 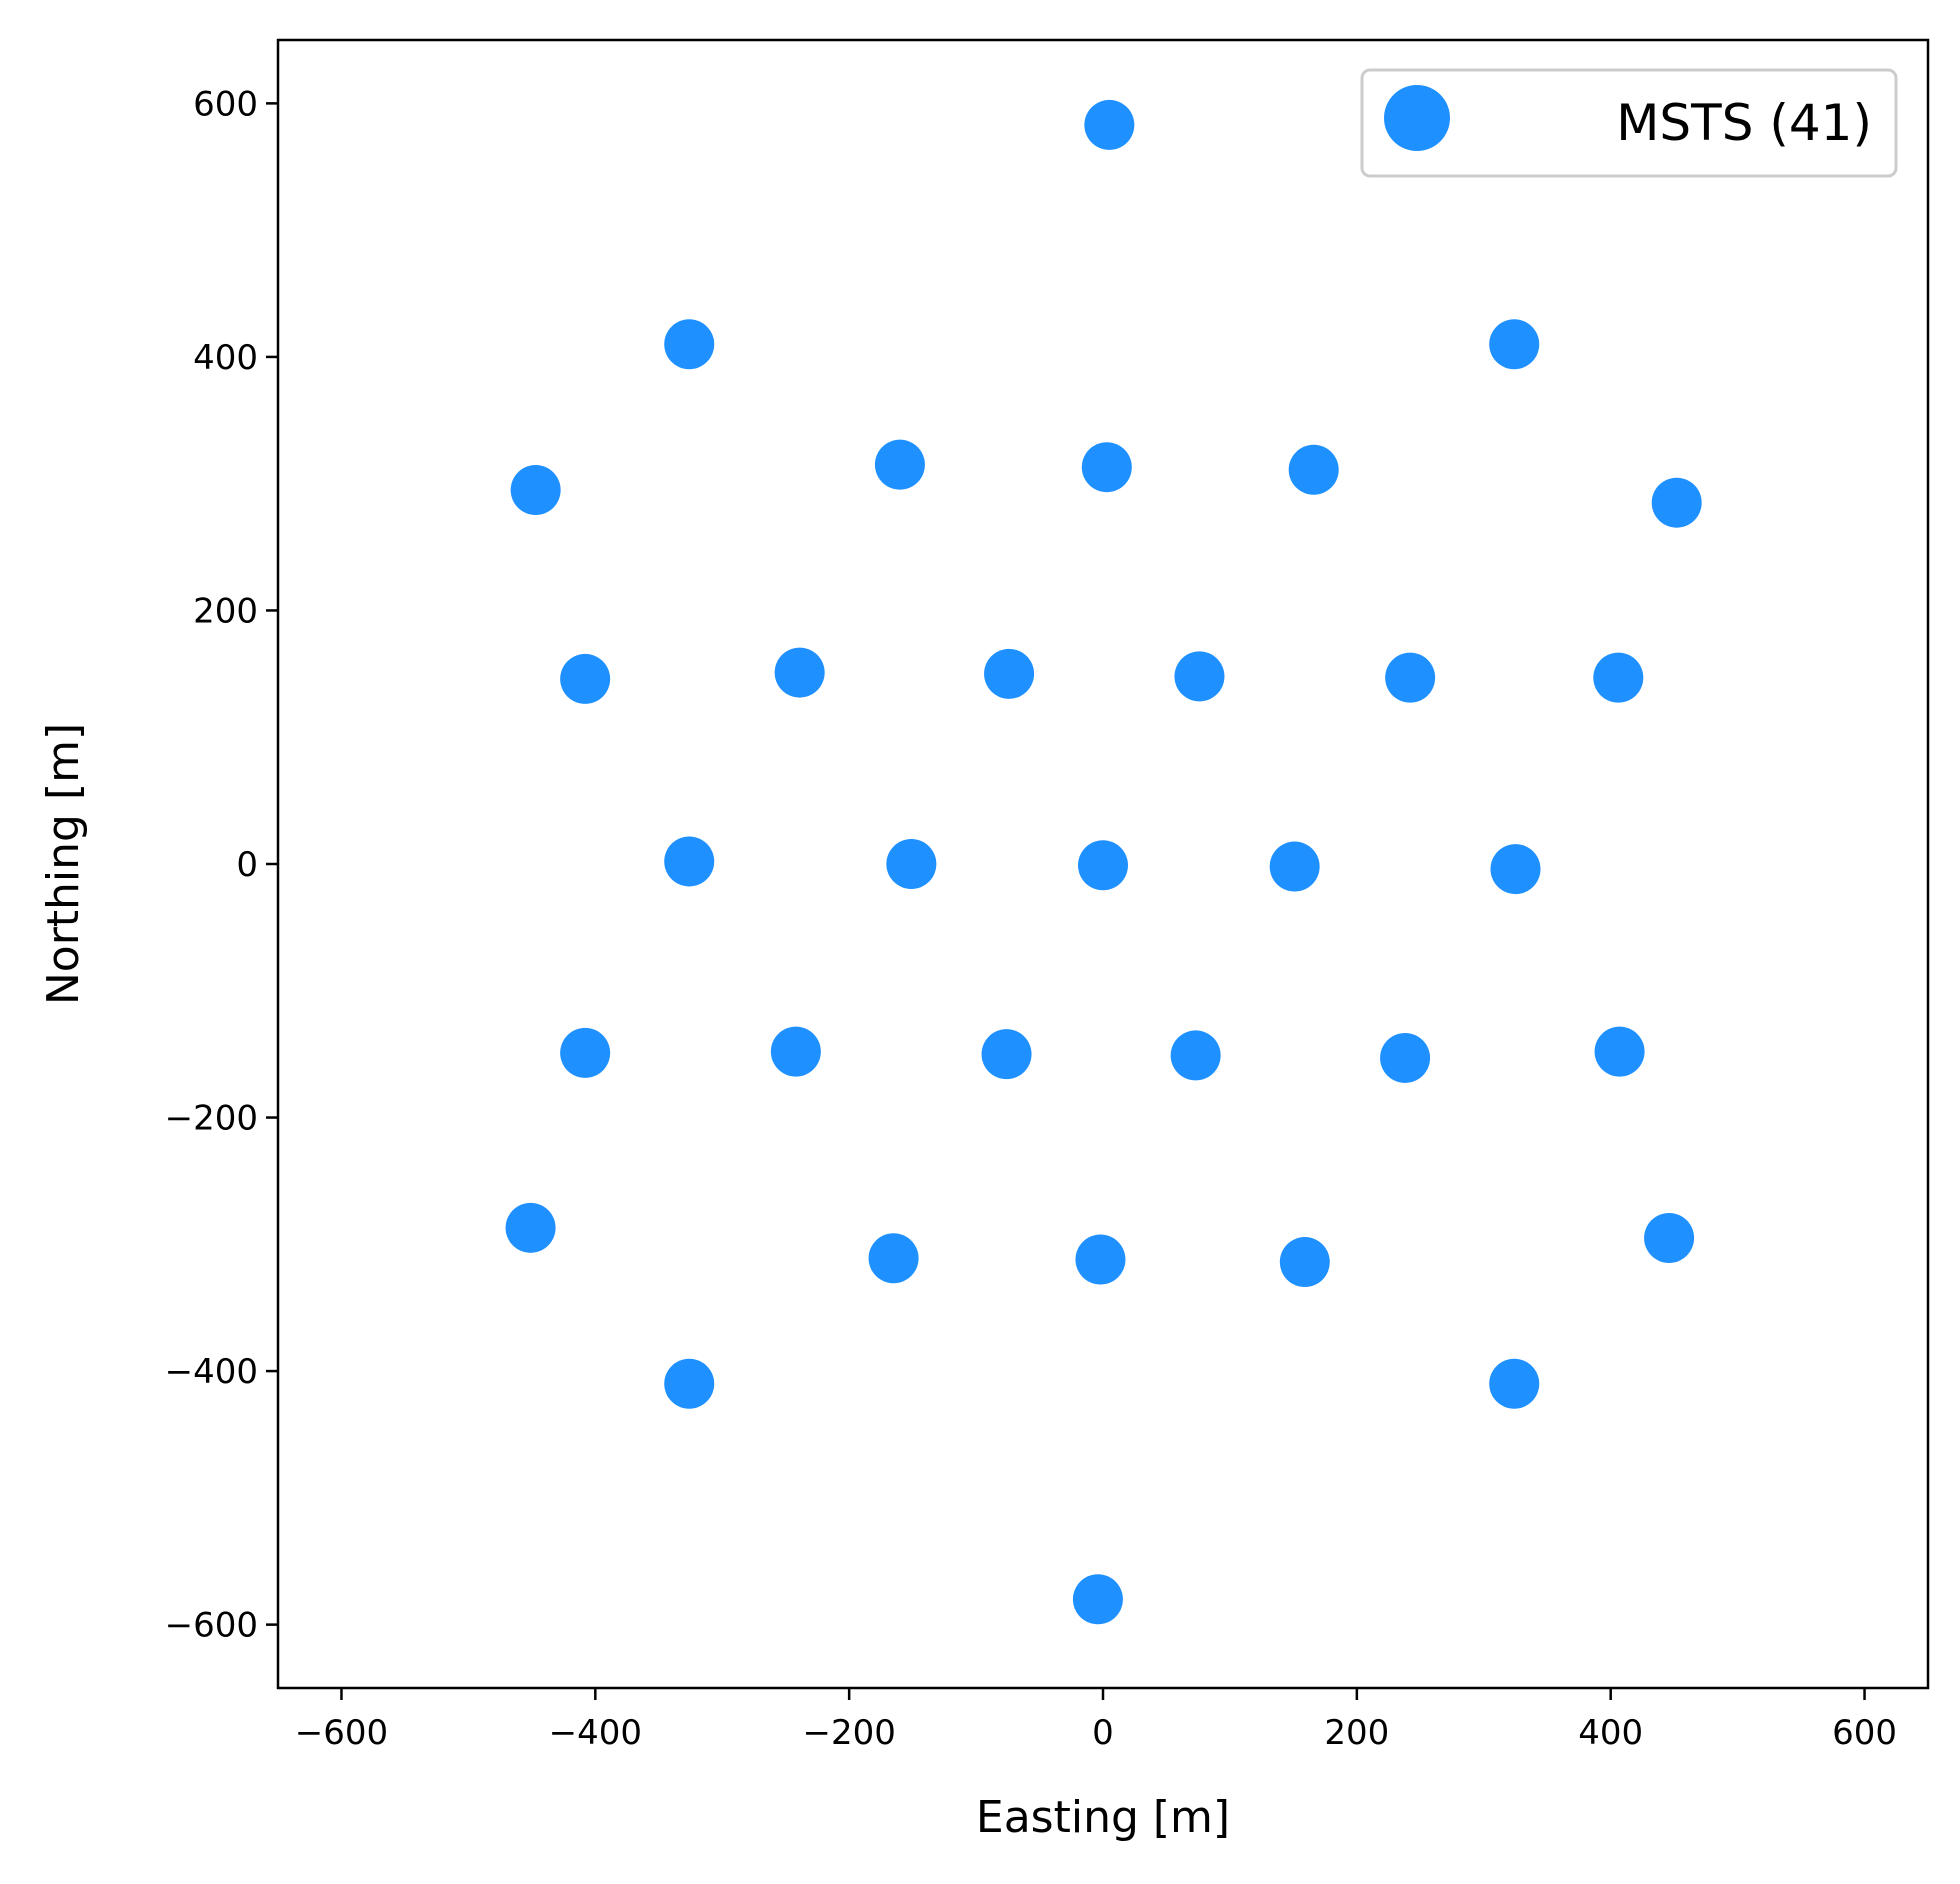 What do you see at coordinates (63, 864) in the screenshot?
I see `y-axis-label: Northing [m]` at bounding box center [63, 864].